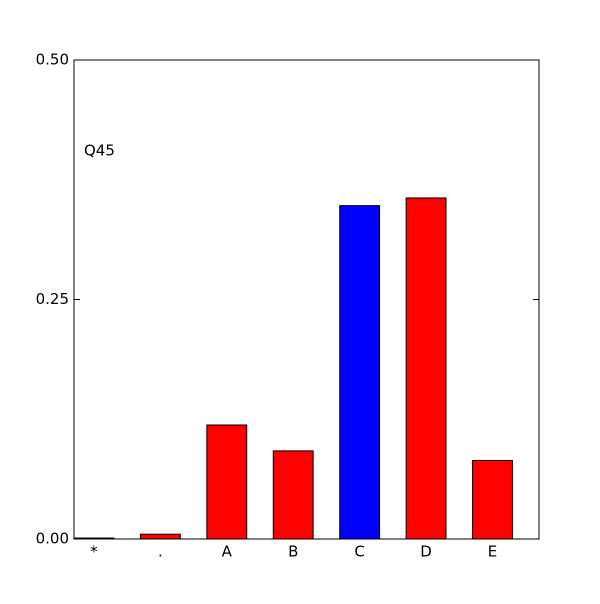  Describe the element at coordinates (52, 539) in the screenshot. I see `y-tick-label: 0.00` at that location.